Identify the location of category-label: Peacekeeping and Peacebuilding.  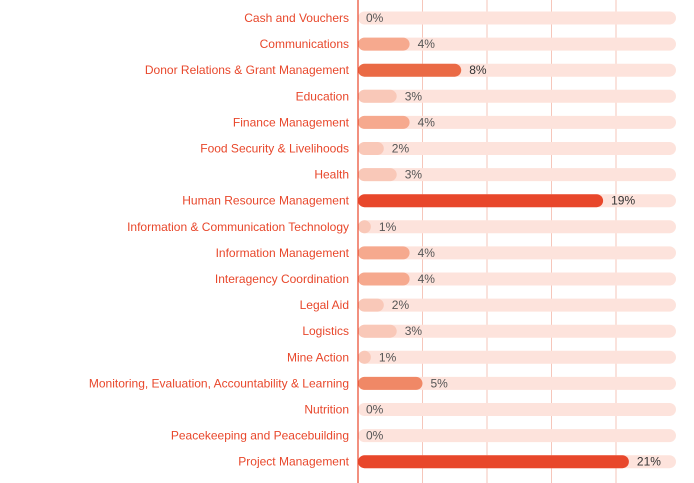
(260, 436).